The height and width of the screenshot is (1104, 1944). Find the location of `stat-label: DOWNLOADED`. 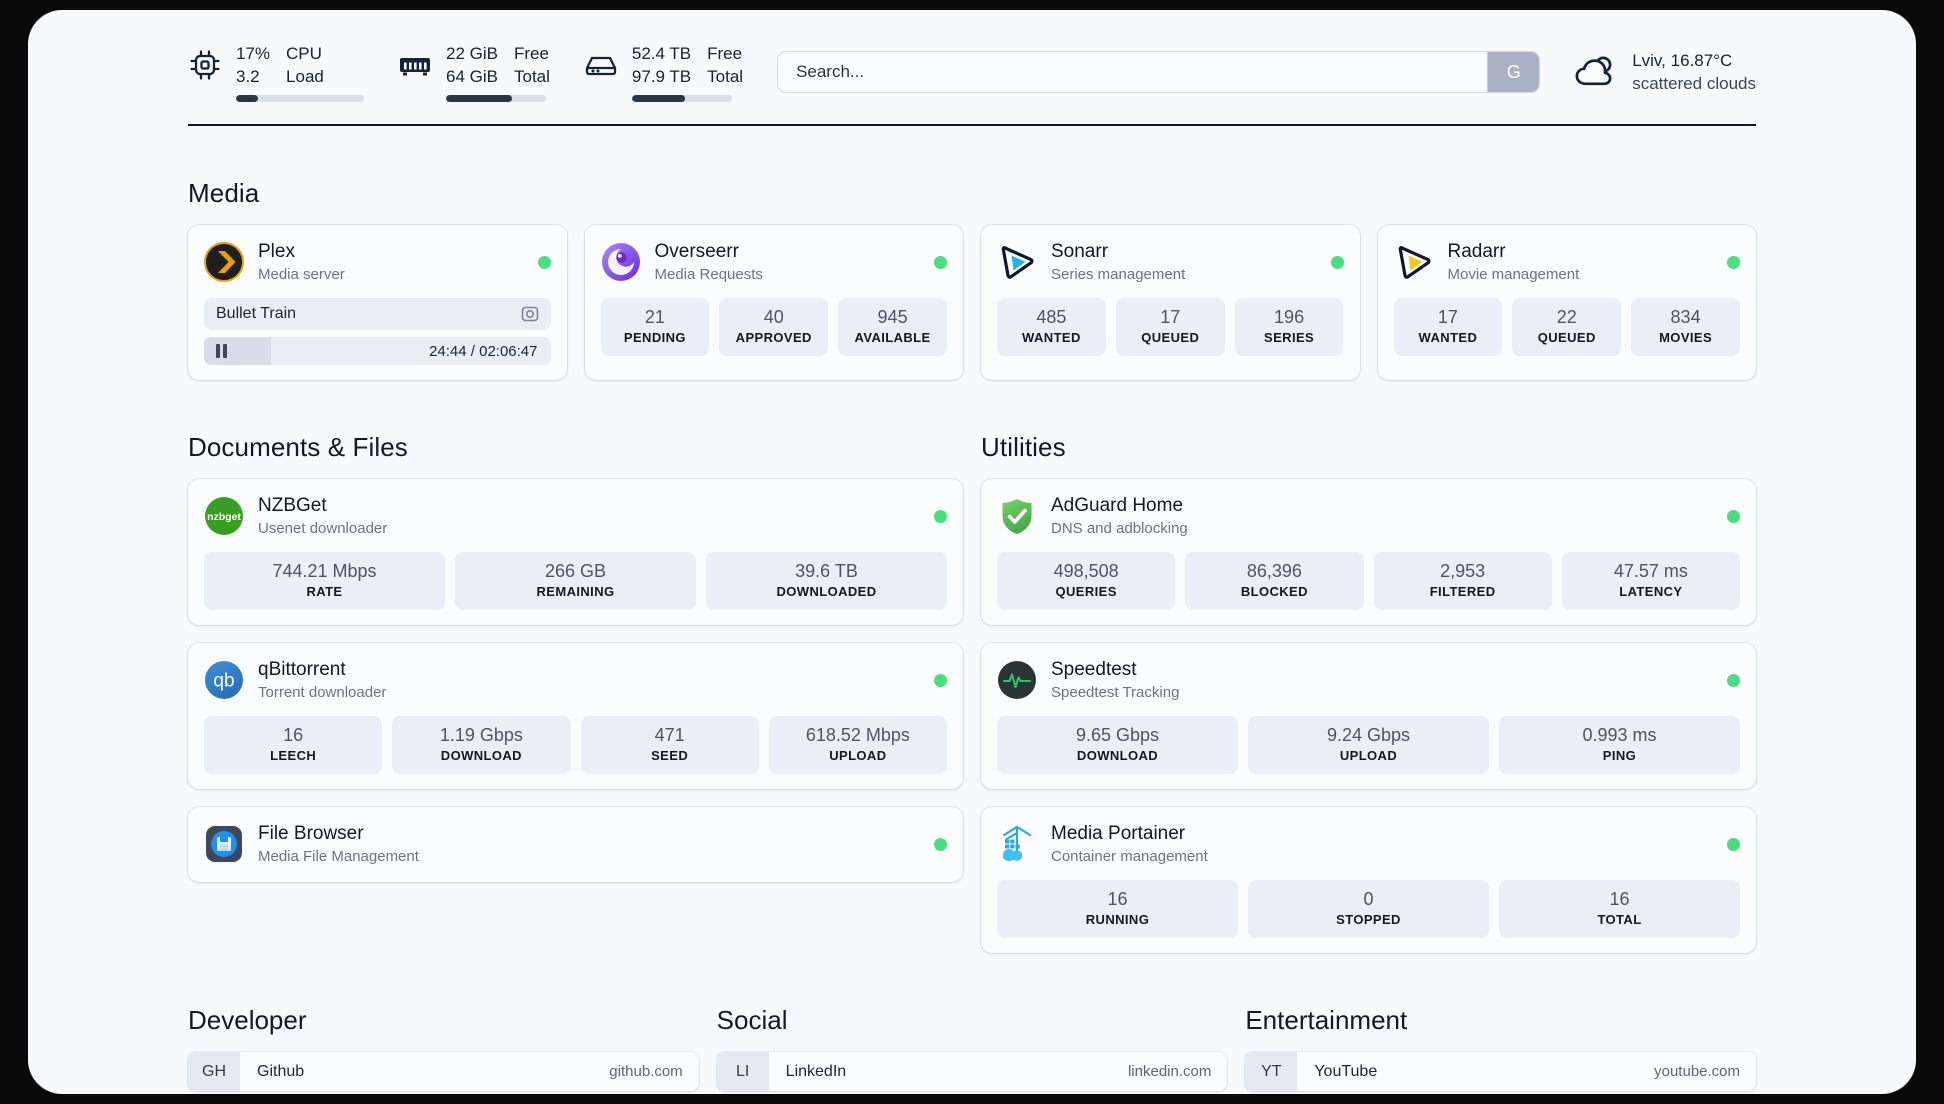

stat-label: DOWNLOADED is located at coordinates (826, 591).